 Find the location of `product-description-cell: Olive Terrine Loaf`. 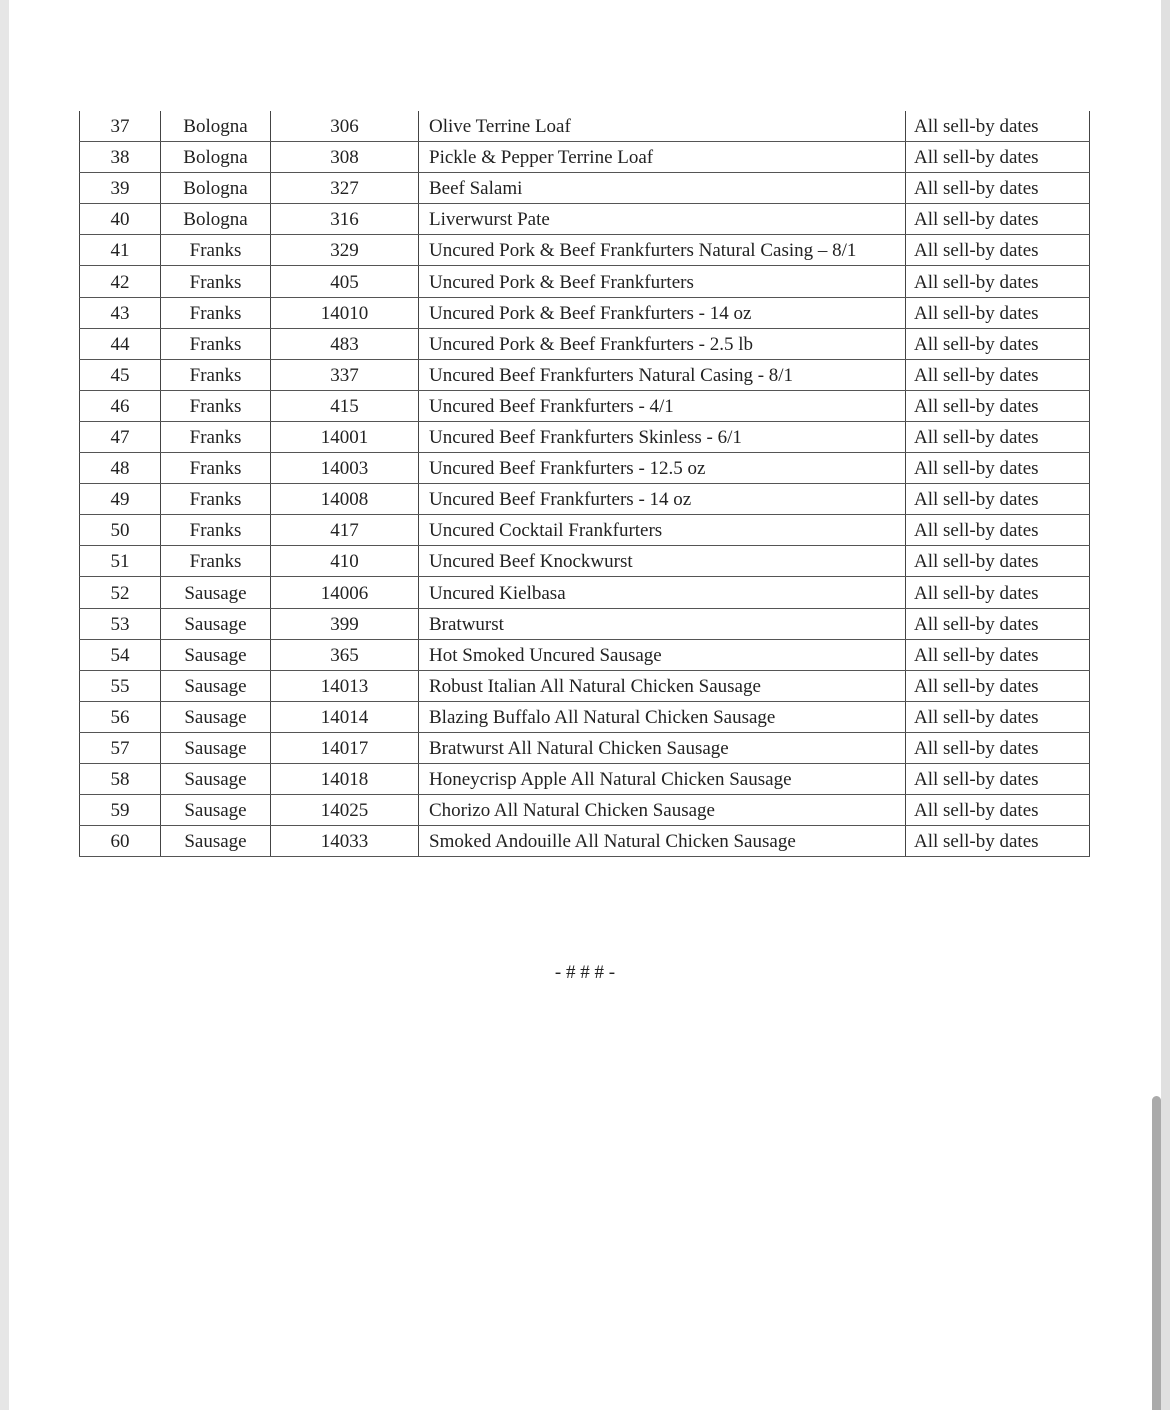

product-description-cell: Olive Terrine Loaf is located at coordinates (662, 127).